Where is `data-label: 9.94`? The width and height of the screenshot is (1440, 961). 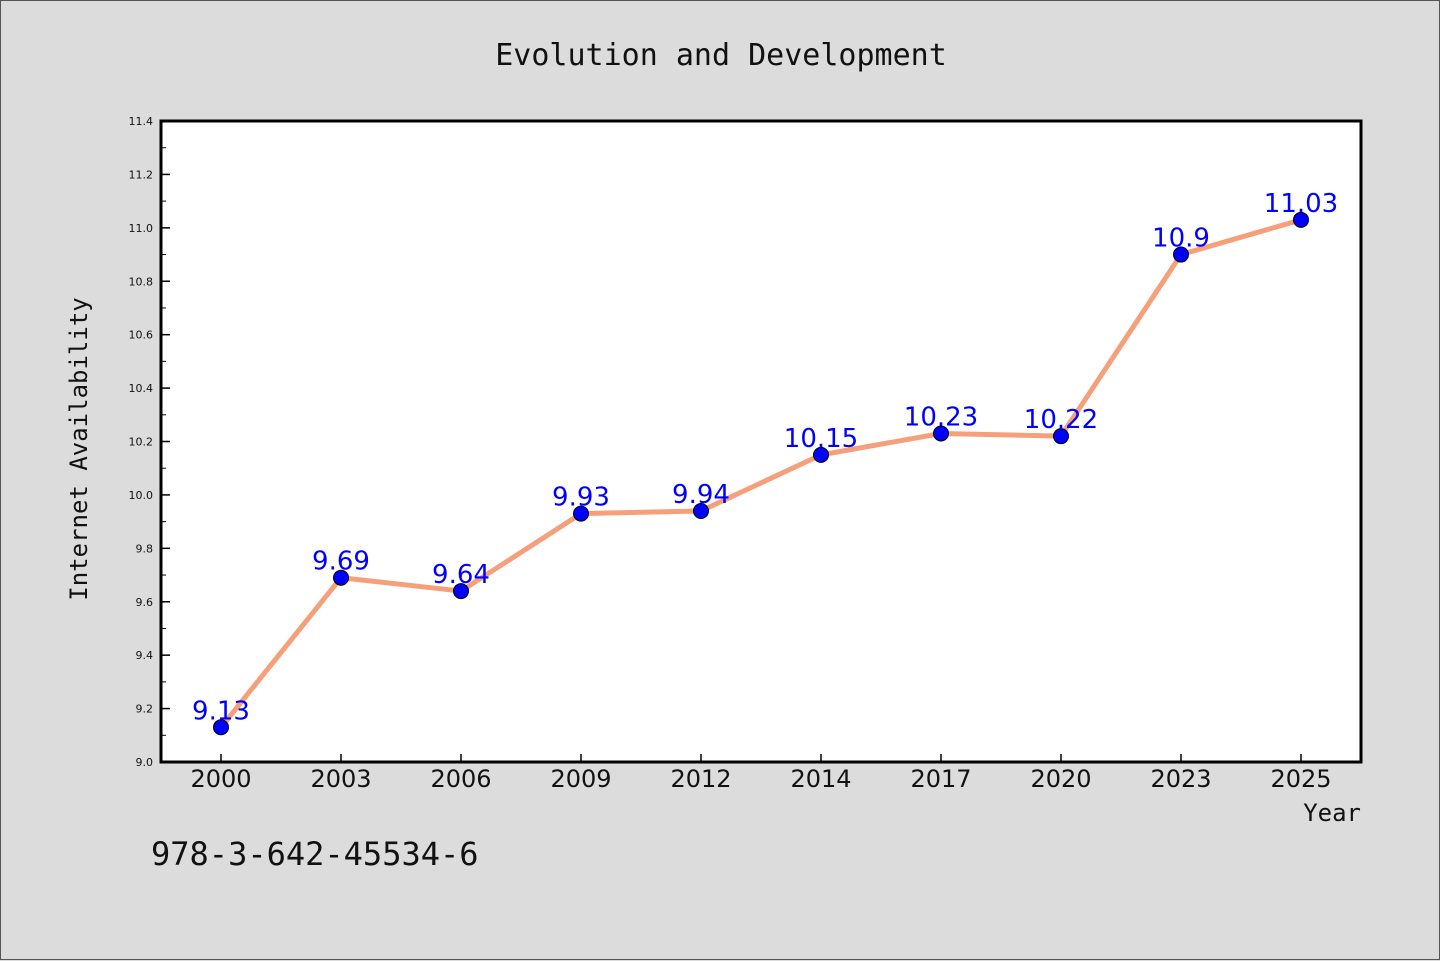
data-label: 9.94 is located at coordinates (701, 495).